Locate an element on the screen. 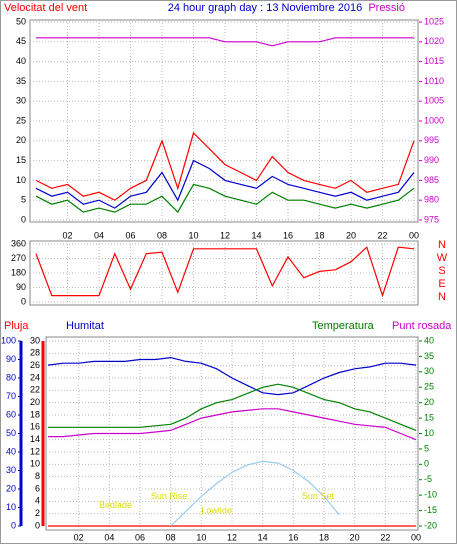 This screenshot has width=457, height=544. y-tick-label: 22 is located at coordinates (35, 390).